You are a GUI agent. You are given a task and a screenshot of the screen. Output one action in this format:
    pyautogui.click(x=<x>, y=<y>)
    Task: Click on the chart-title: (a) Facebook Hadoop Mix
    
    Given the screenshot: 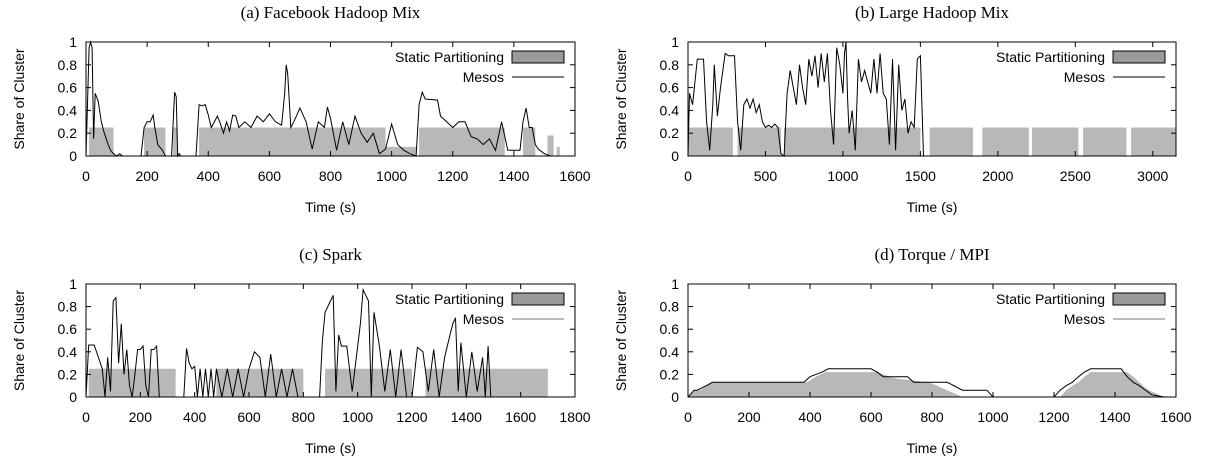 What is the action you would take?
    pyautogui.click(x=331, y=12)
    